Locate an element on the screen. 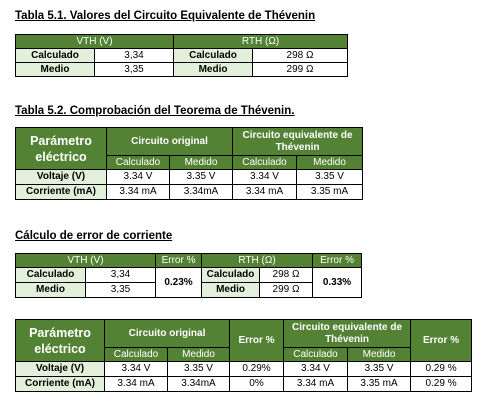 The height and width of the screenshot is (404, 496). current-error-title: Cálculo de error de corriente is located at coordinates (94, 236).